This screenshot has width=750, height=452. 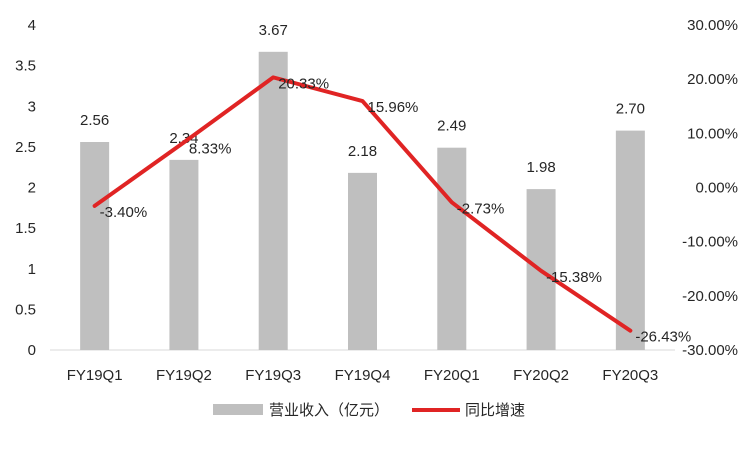 I want to click on x-category-label: FY20Q1, so click(x=452, y=375).